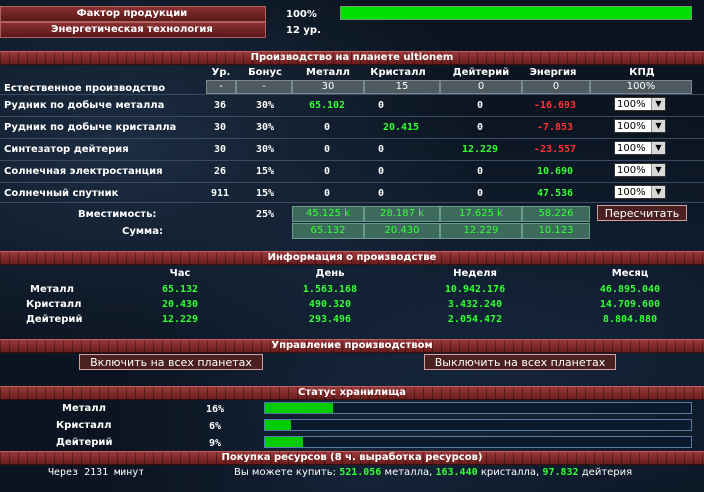 The height and width of the screenshot is (492, 704). Describe the element at coordinates (642, 72) in the screenshot. I see `header-kpd: КПД` at that location.